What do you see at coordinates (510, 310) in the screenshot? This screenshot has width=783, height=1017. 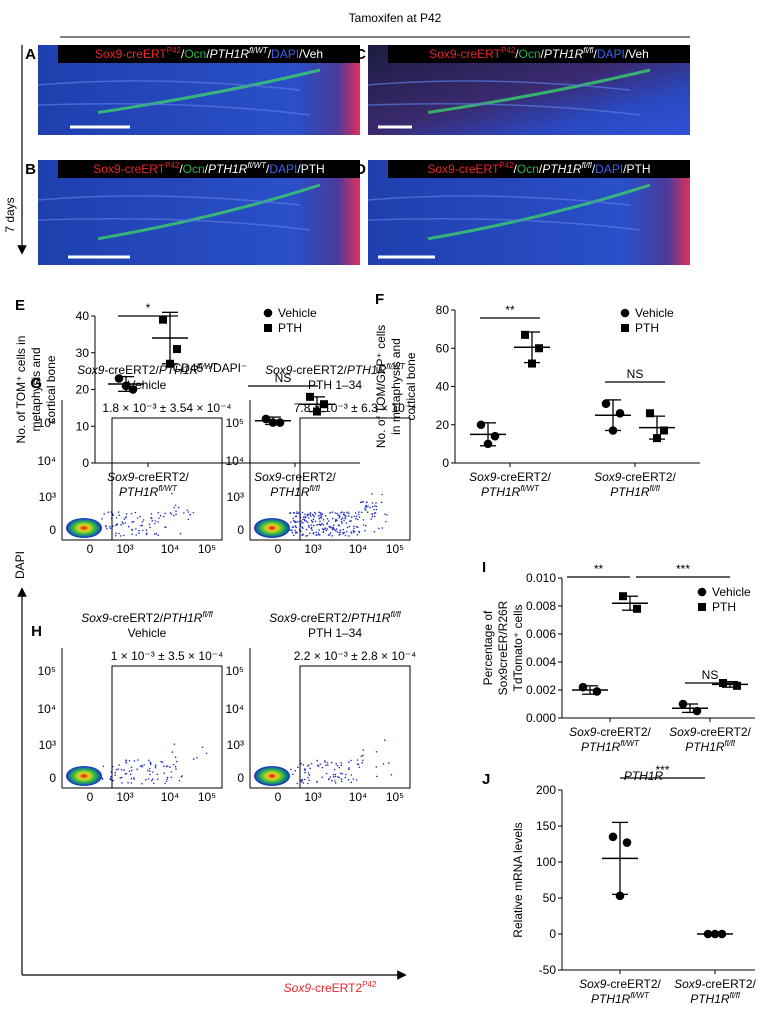 I see `significance-label: **` at bounding box center [510, 310].